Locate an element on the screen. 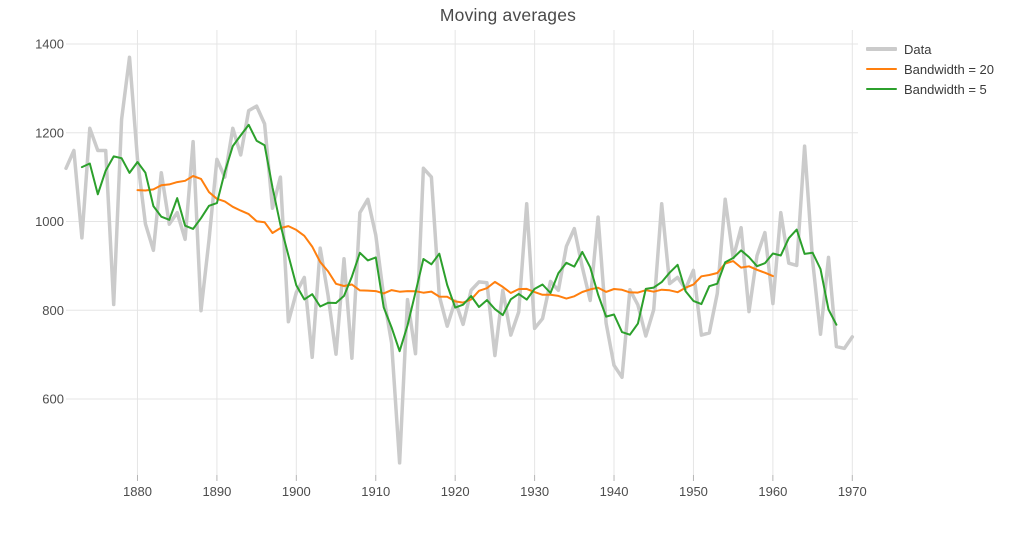  y-tick-label: 1200 is located at coordinates (49, 132).